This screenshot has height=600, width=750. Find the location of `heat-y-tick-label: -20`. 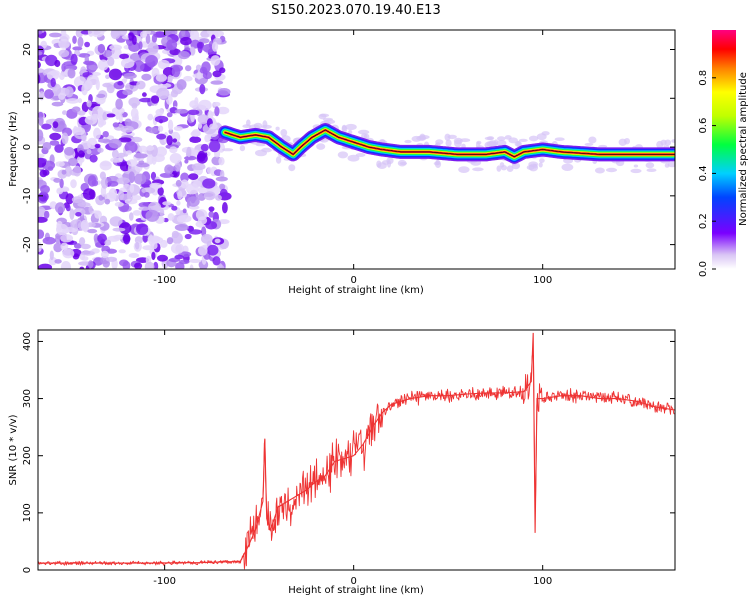

heat-y-tick-label: -20 is located at coordinates (27, 244).